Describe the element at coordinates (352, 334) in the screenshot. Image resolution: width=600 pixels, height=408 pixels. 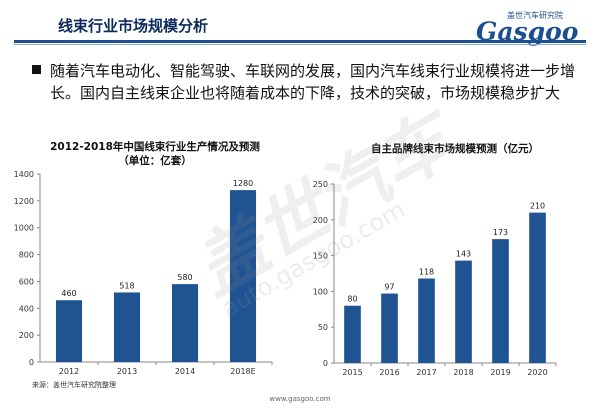
I see `bar-2015` at that location.